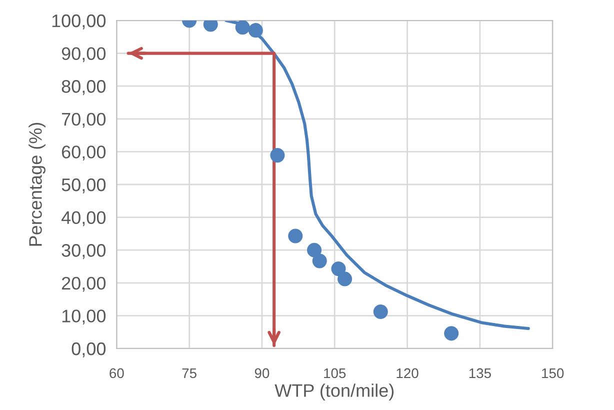 Image resolution: width=614 pixels, height=410 pixels. I want to click on x-tick-label: 150, so click(553, 373).